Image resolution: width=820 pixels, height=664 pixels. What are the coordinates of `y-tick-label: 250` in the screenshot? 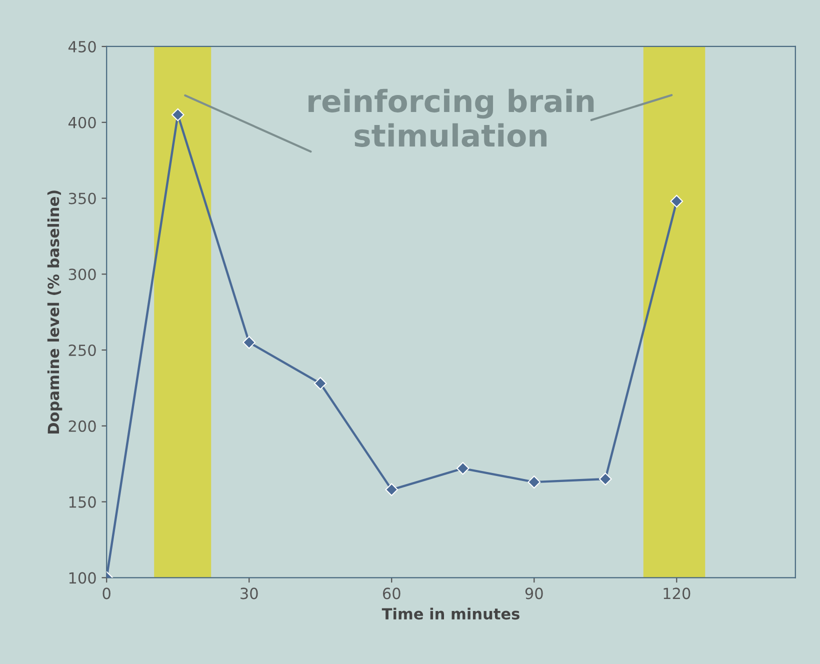 It's located at (82, 350).